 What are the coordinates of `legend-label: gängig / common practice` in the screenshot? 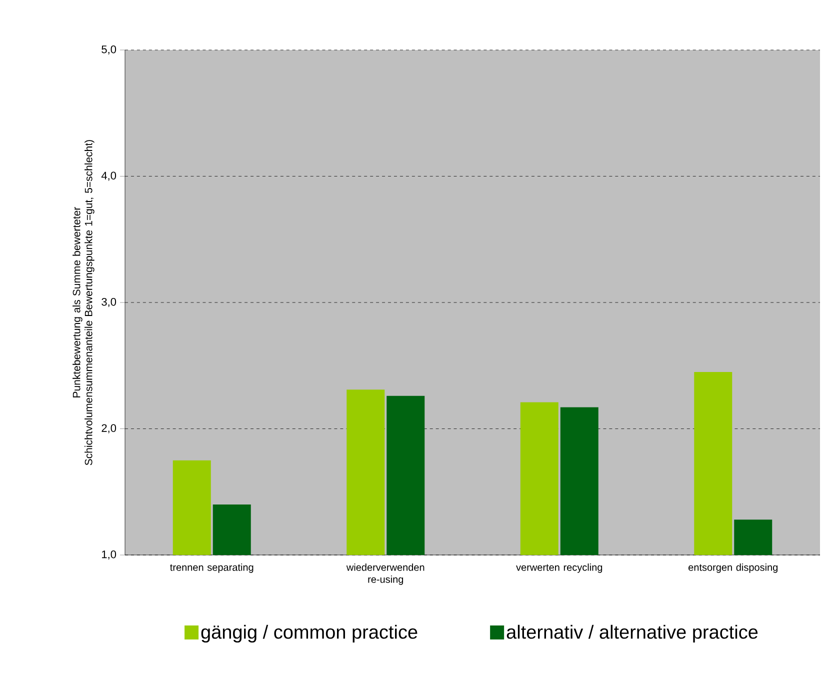 It's located at (309, 633).